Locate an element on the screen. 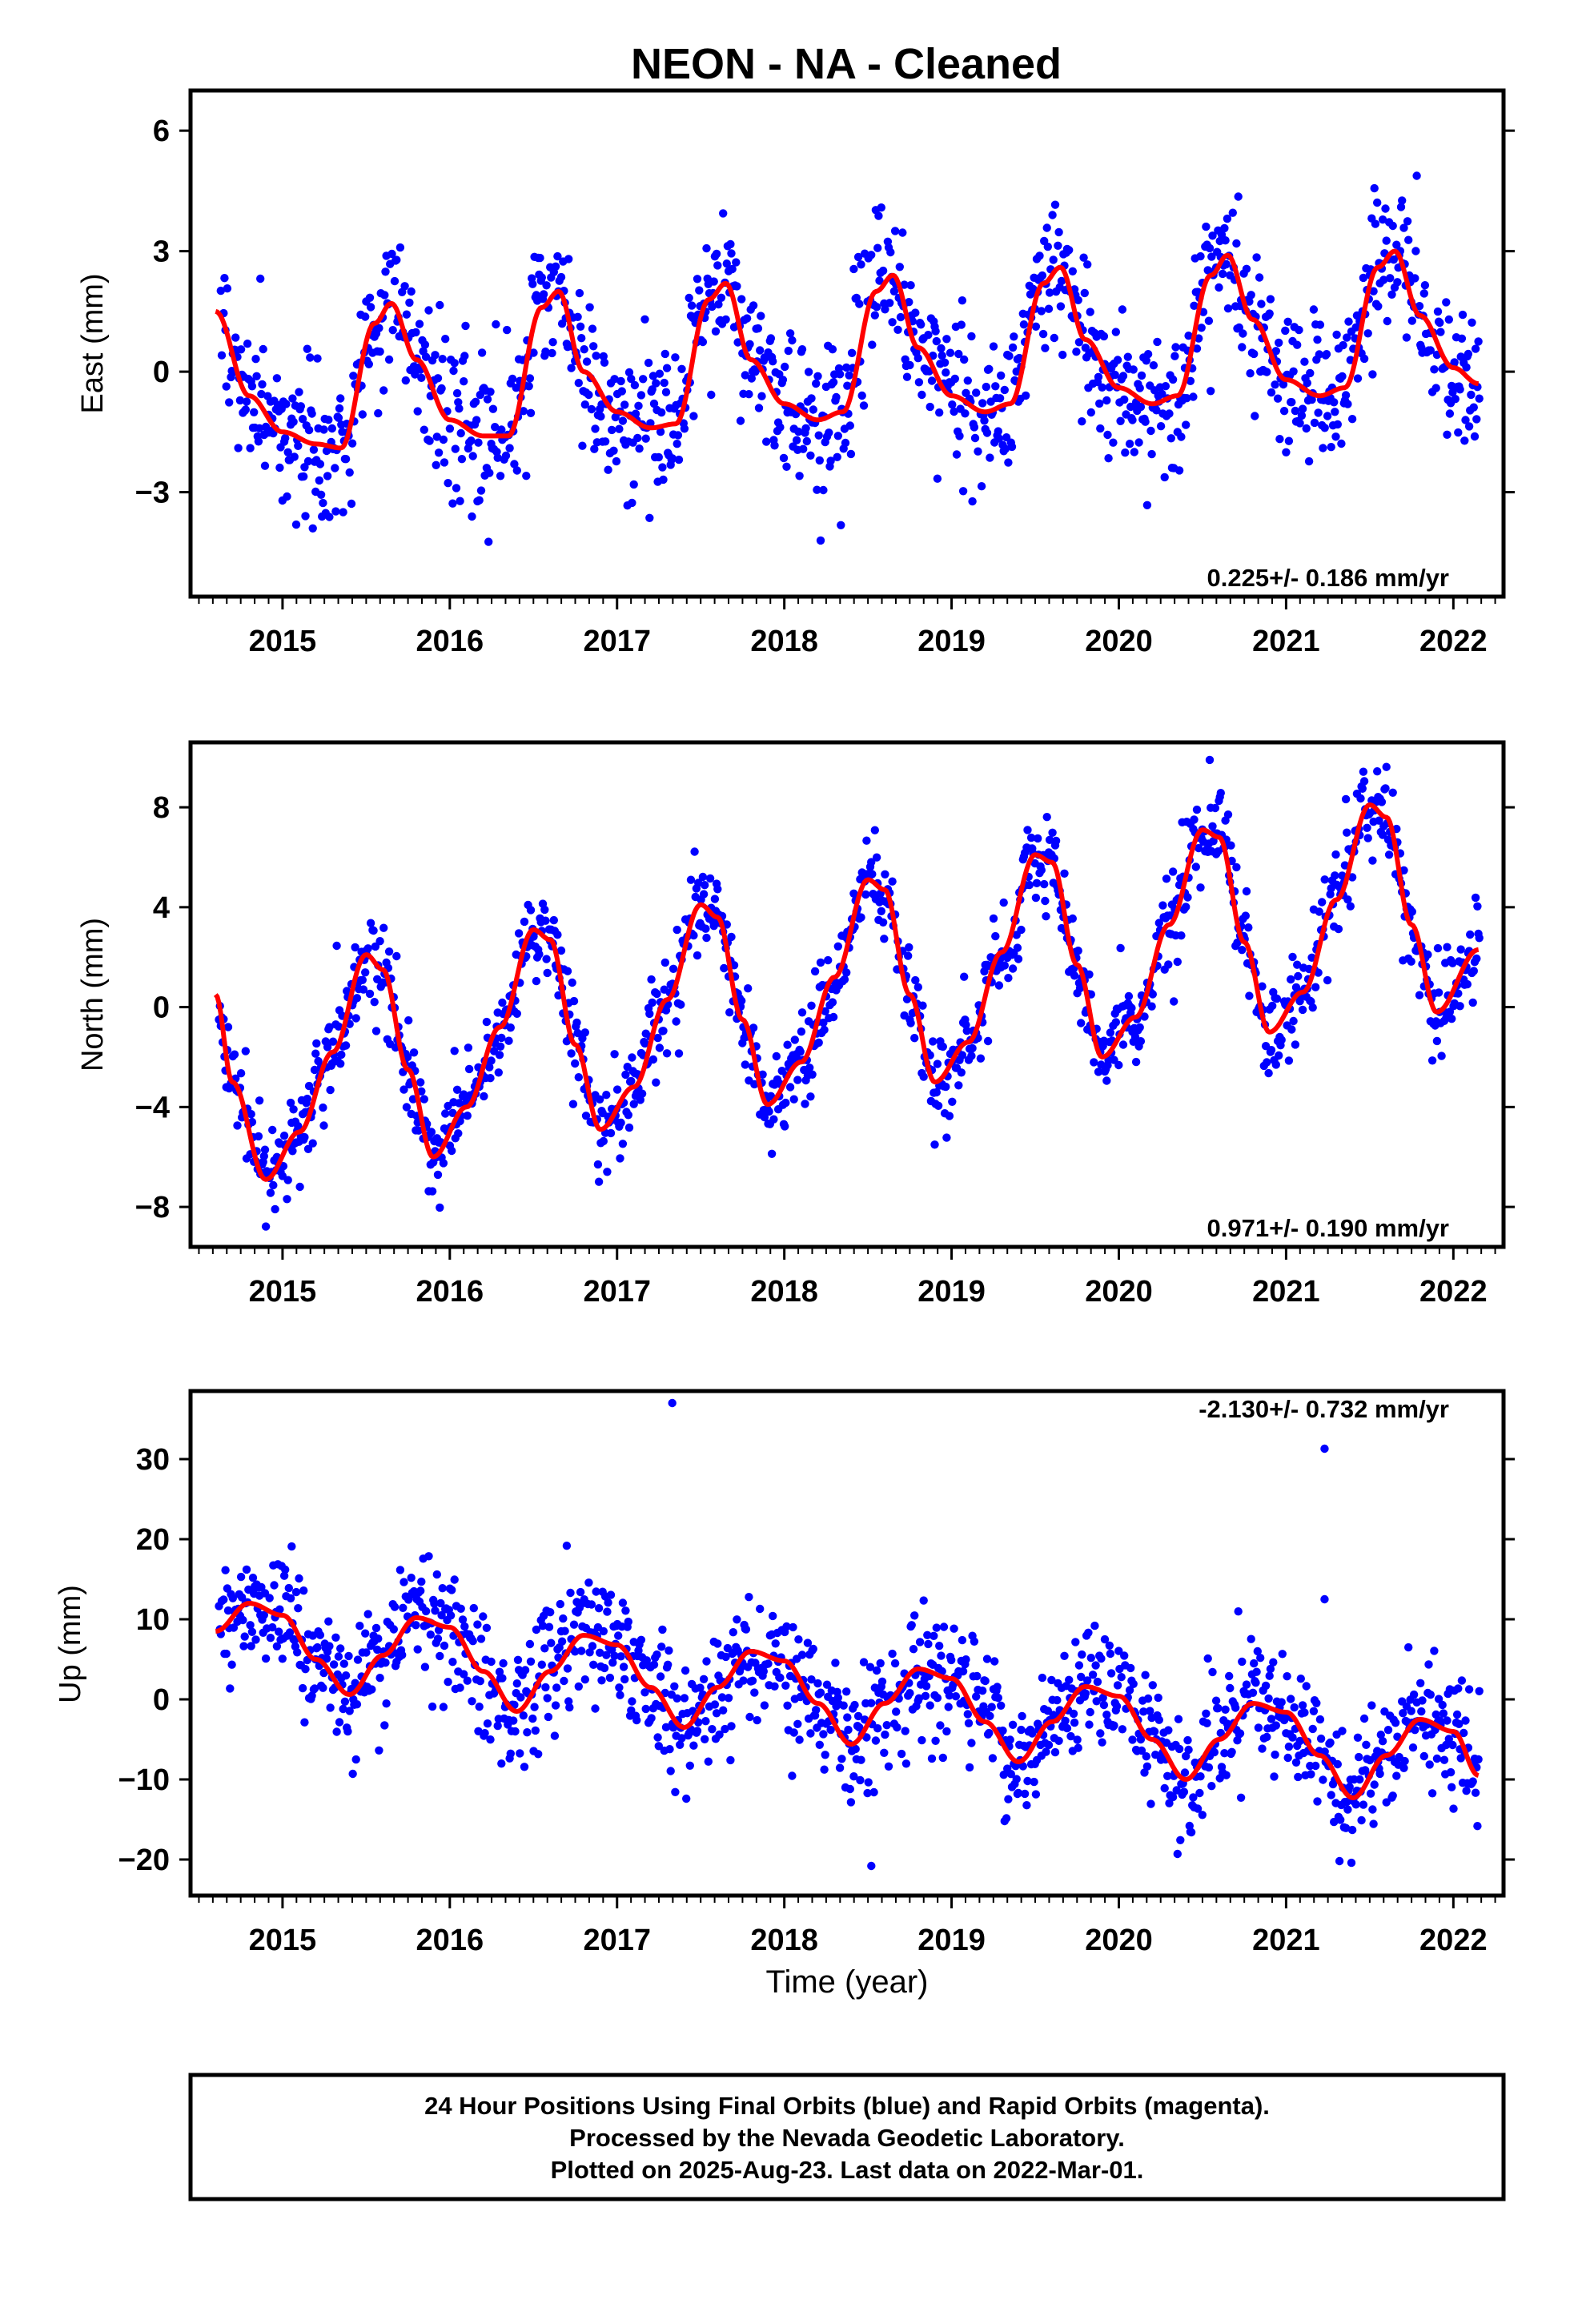  up-xlabel: Time (year) is located at coordinates (847, 1982).